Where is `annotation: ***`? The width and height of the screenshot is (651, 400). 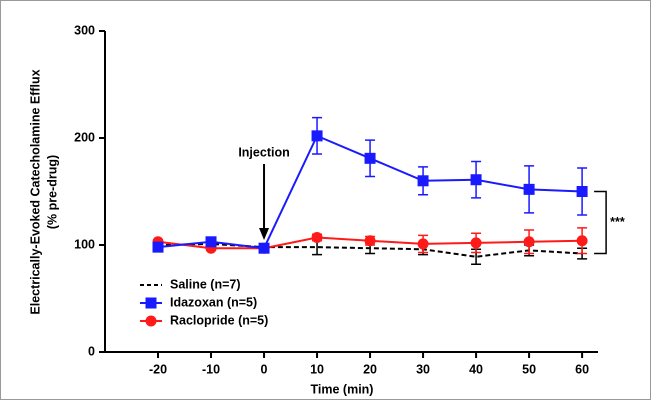 annotation: *** is located at coordinates (617, 222).